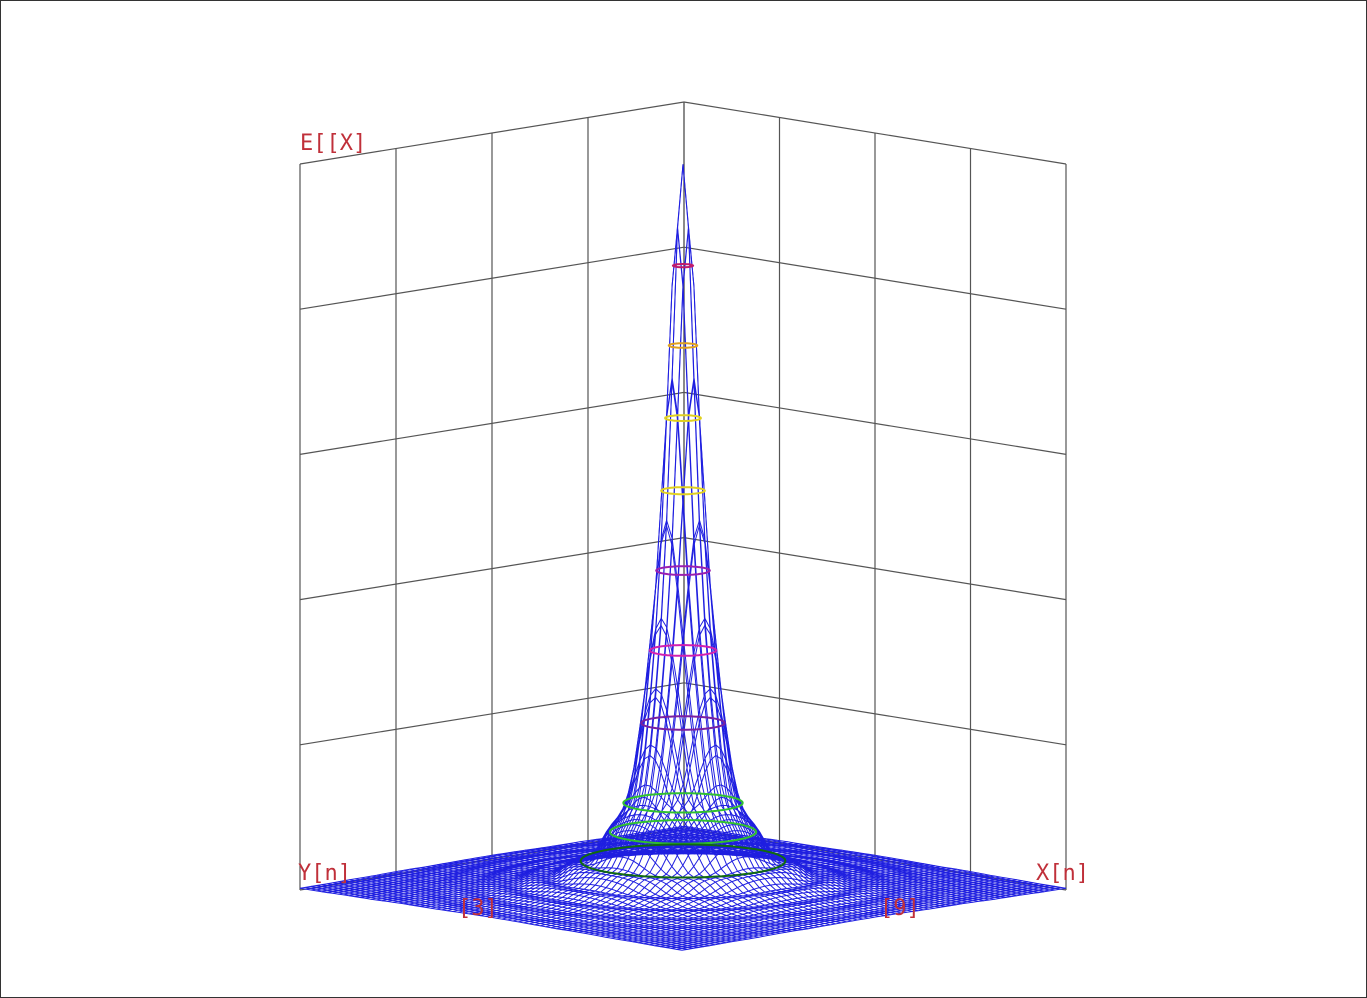  I want to click on floor-label-right: [9], so click(900, 908).